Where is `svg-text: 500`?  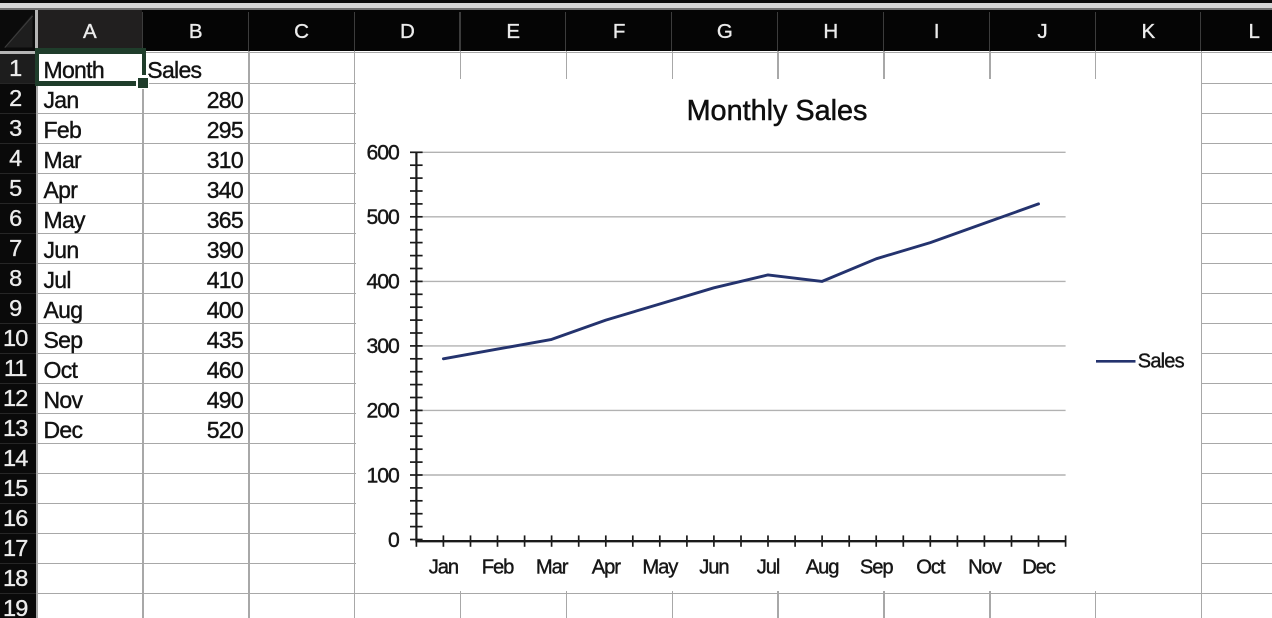 svg-text: 500 is located at coordinates (382, 217).